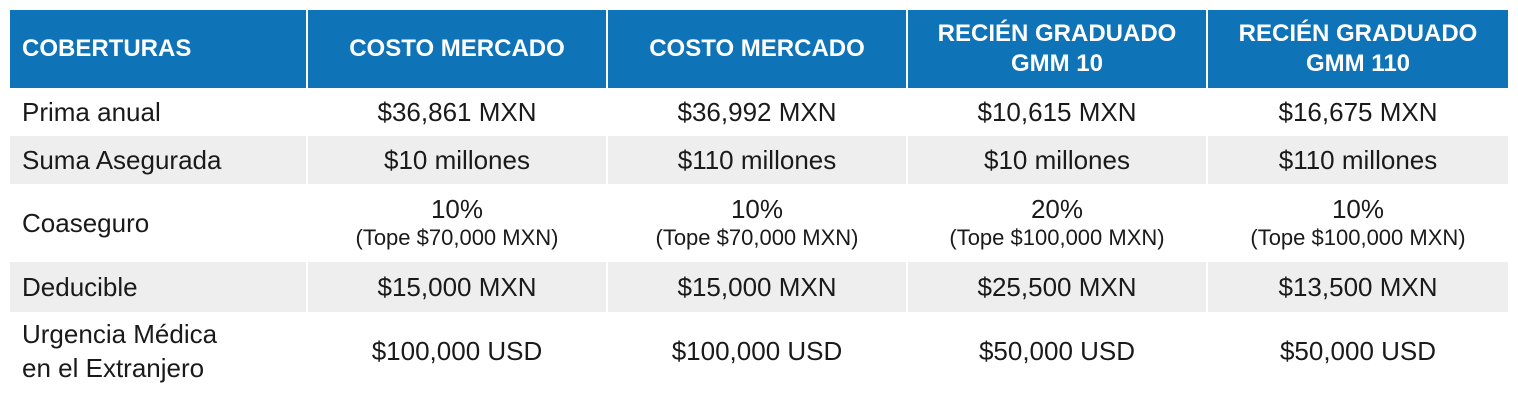  Describe the element at coordinates (113, 368) in the screenshot. I see `row-label-line: en el Extranjero` at that location.